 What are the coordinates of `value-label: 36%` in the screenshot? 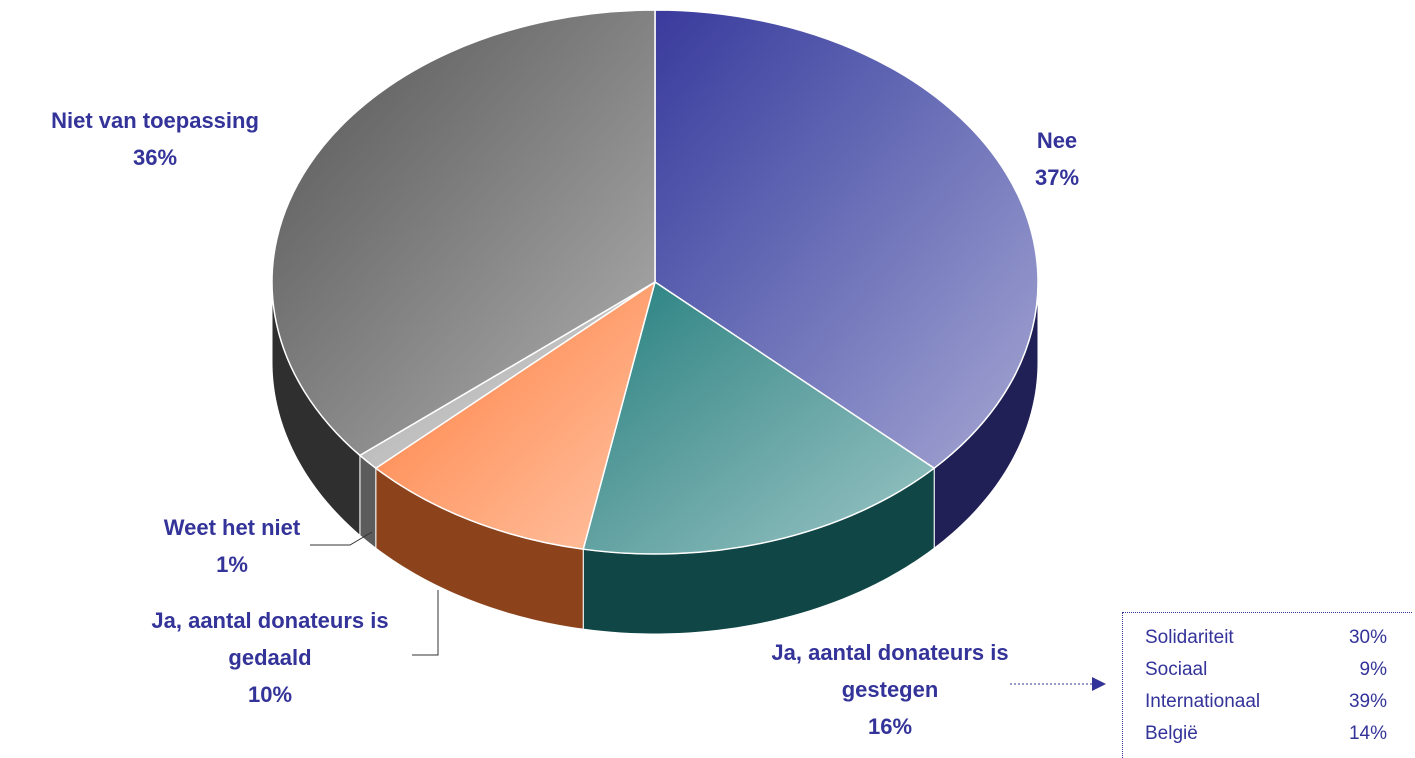 It's located at (155, 157).